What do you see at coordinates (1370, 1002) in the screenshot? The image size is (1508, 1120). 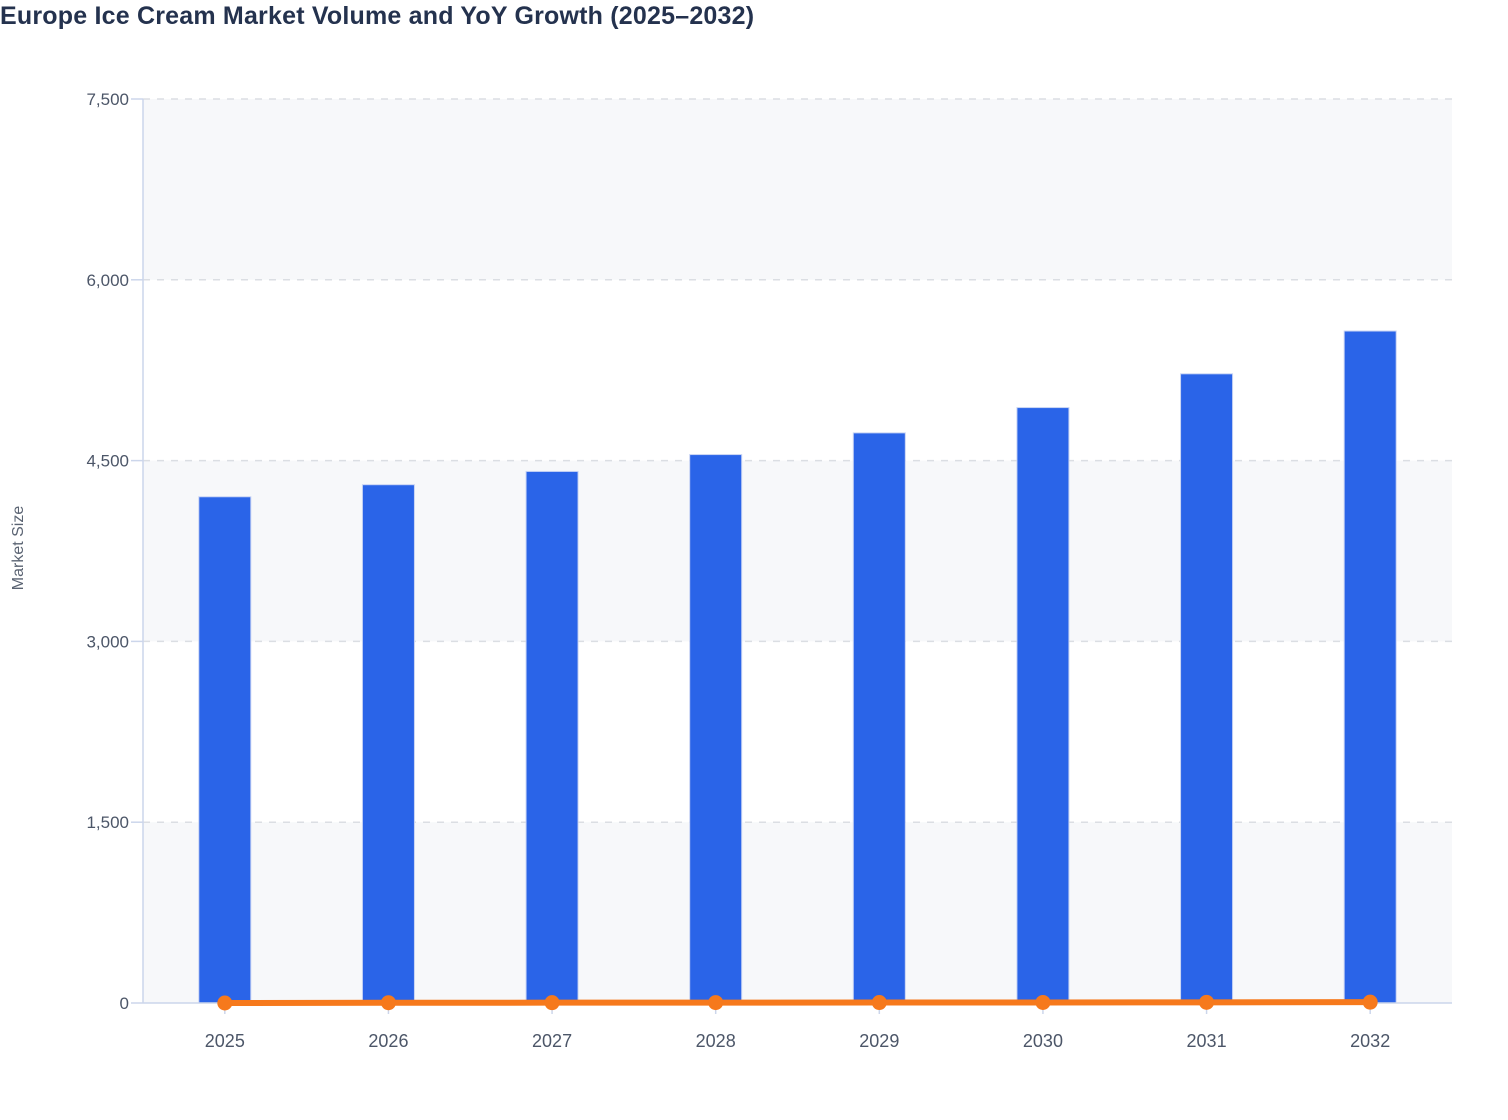 I see `line-marker-2032` at bounding box center [1370, 1002].